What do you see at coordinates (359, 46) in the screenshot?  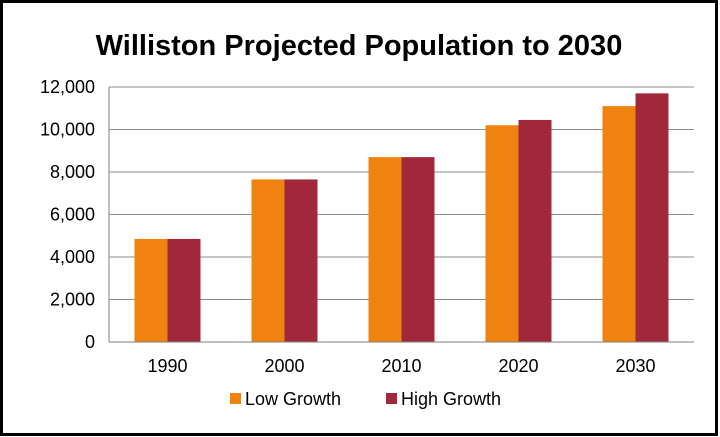 I see `chart-title: Williston Projected Population to 2030` at bounding box center [359, 46].